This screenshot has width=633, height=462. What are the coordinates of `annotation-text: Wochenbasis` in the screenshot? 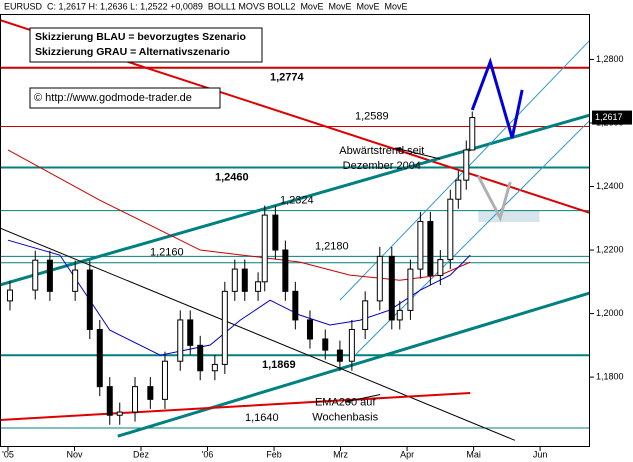 It's located at (345, 417).